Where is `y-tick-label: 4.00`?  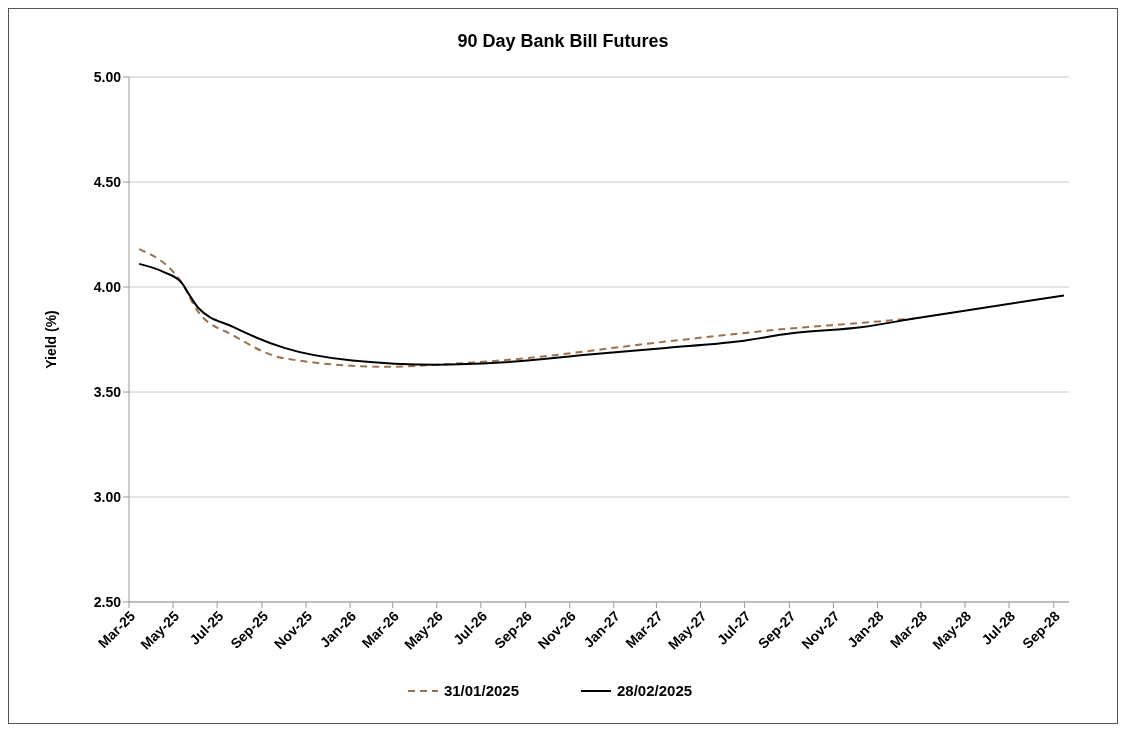 y-tick-label: 4.00 is located at coordinates (107, 286).